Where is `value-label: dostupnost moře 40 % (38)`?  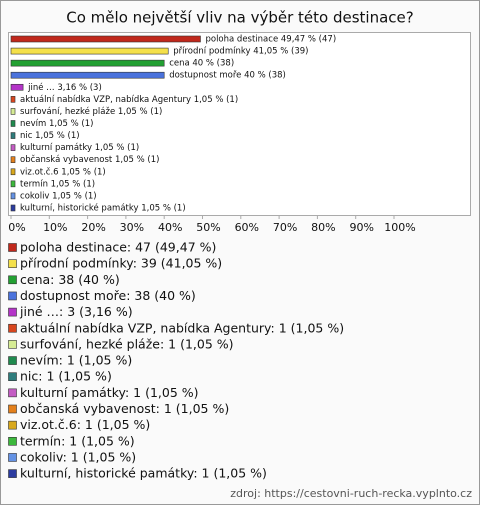 value-label: dostupnost moře 40 % (38) is located at coordinates (227, 76).